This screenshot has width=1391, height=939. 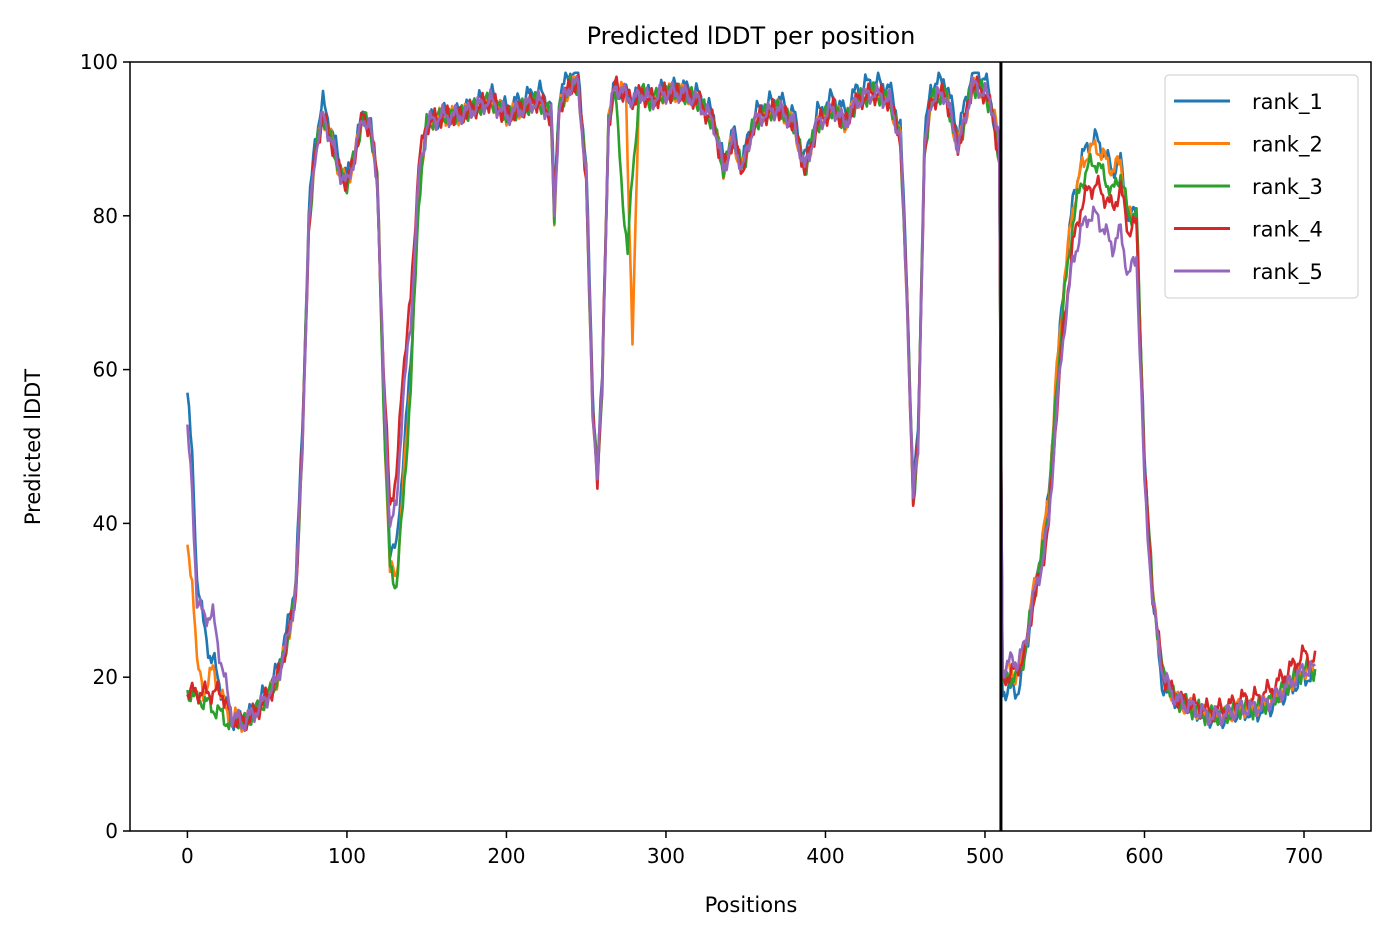 I want to click on y-tick-label: 0, so click(x=111, y=831).